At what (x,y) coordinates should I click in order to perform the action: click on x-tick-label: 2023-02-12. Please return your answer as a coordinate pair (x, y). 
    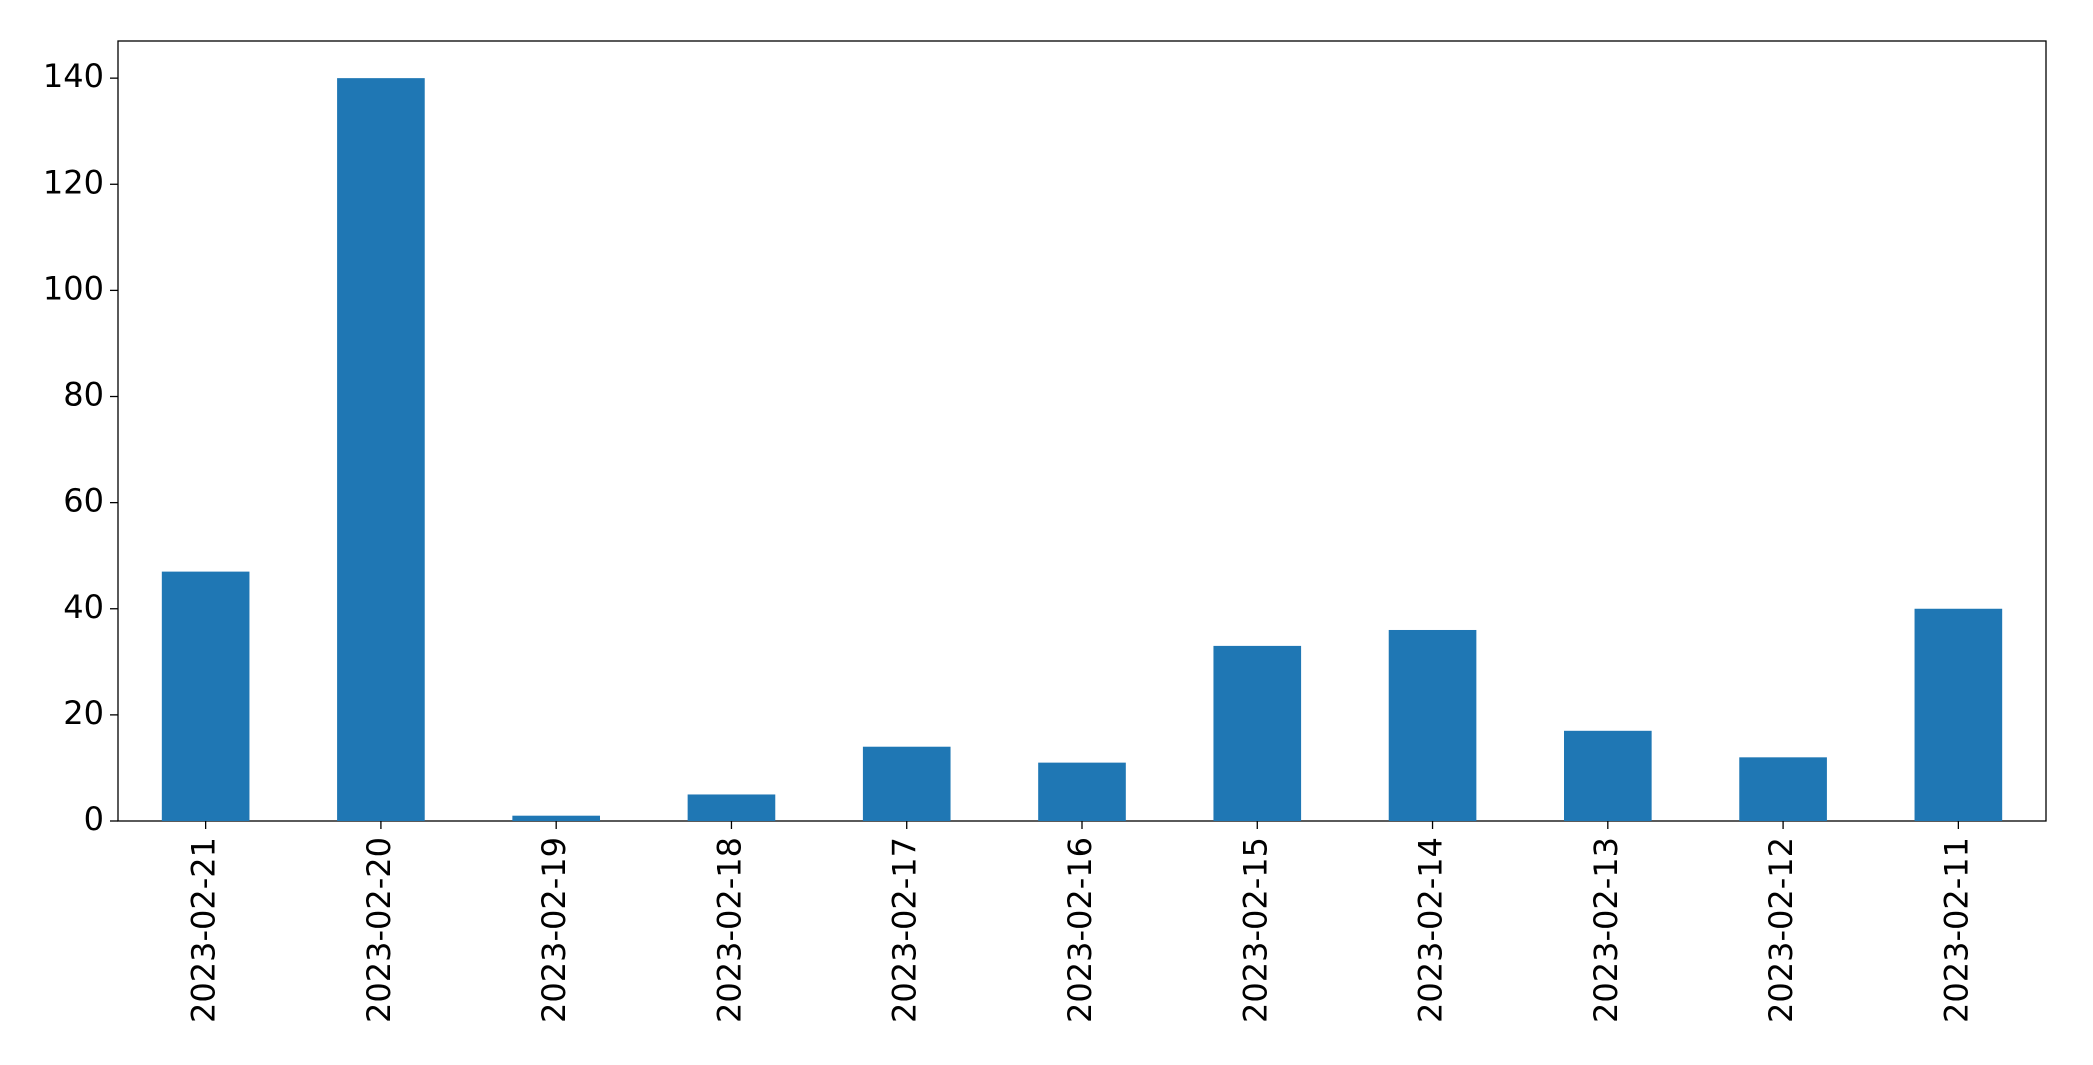
    Looking at the image, I should click on (1781, 930).